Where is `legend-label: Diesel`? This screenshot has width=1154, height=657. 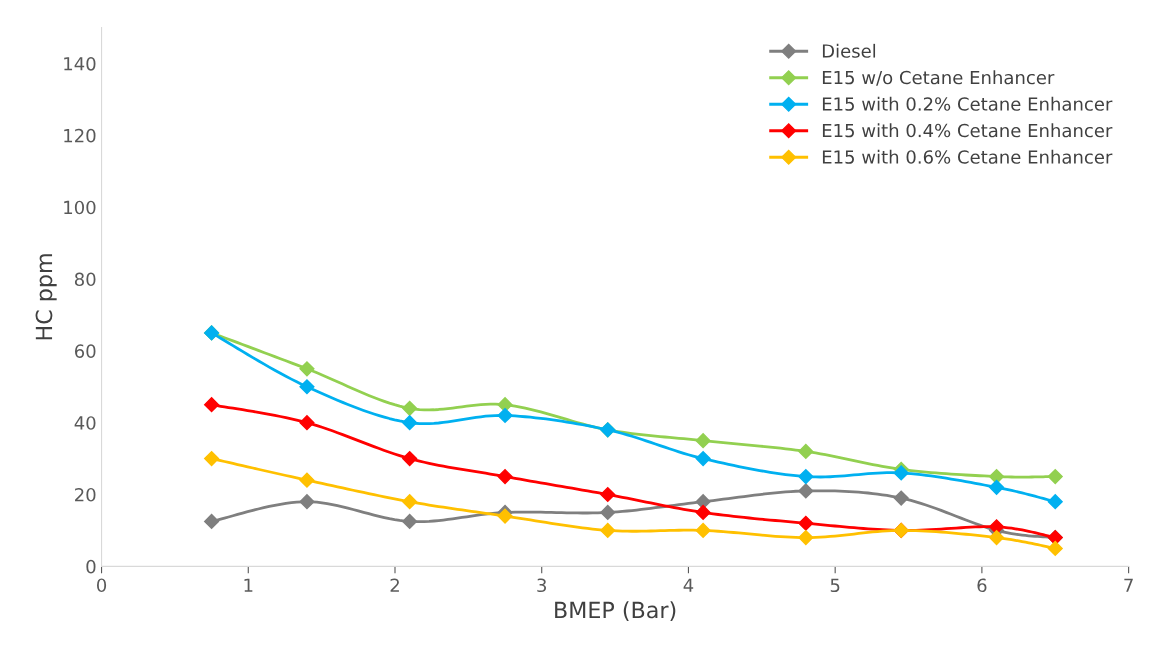 legend-label: Diesel is located at coordinates (849, 50).